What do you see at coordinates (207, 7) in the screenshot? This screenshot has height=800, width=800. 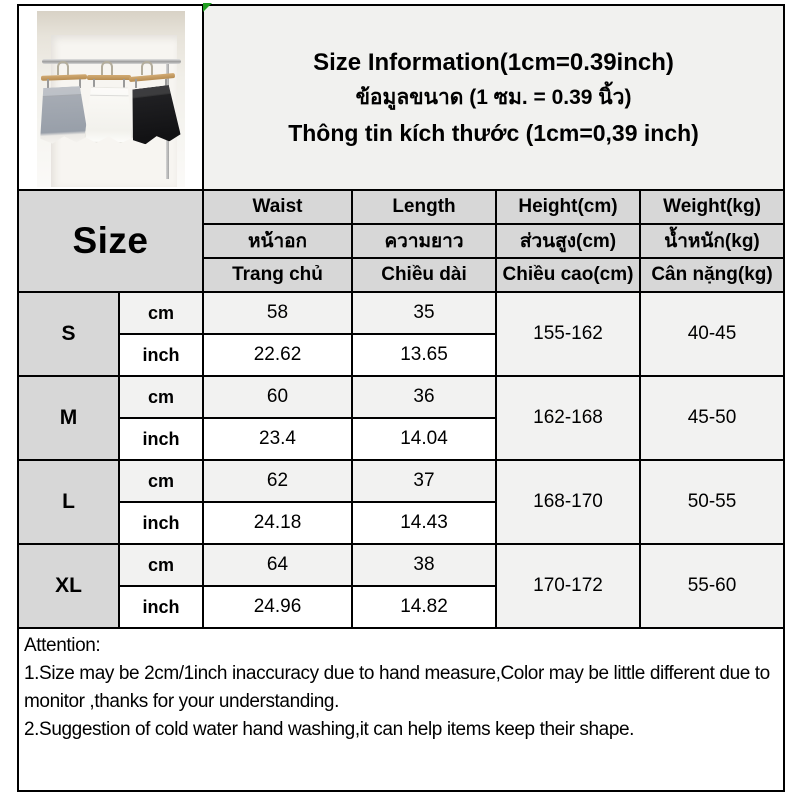 I see `excel-error-marker-icon` at bounding box center [207, 7].